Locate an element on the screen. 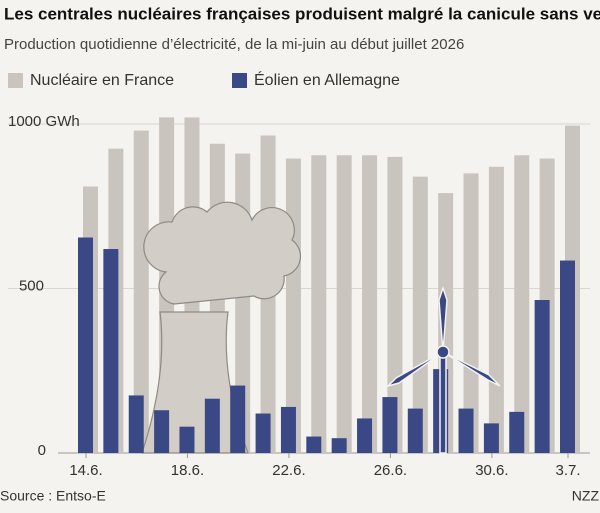  y-tick-label: 500 is located at coordinates (31, 285).